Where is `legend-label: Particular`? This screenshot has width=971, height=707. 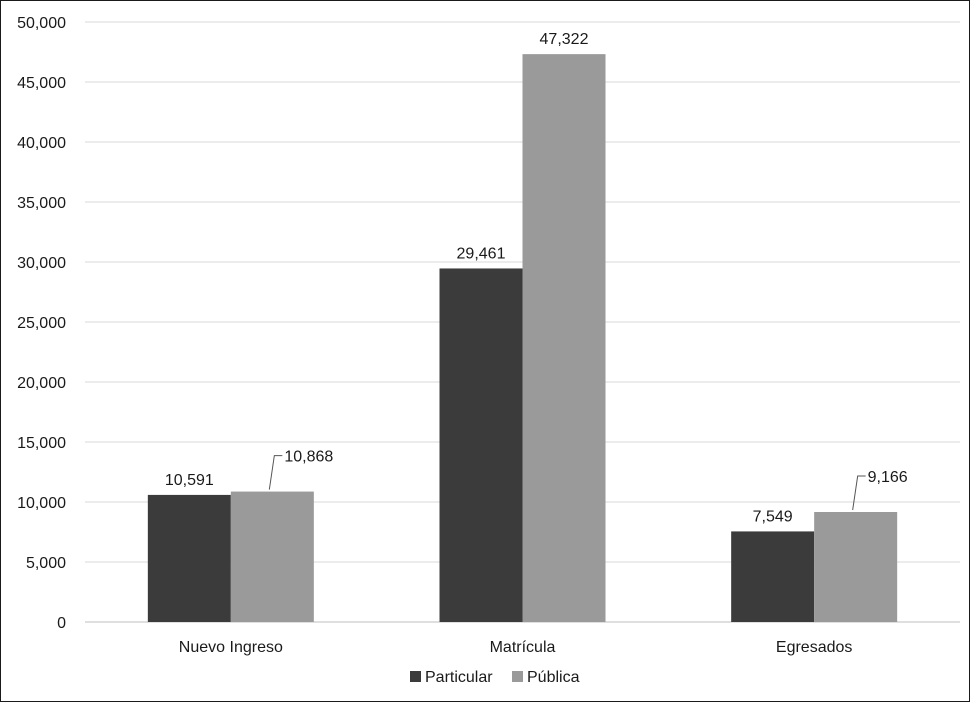 legend-label: Particular is located at coordinates (459, 677).